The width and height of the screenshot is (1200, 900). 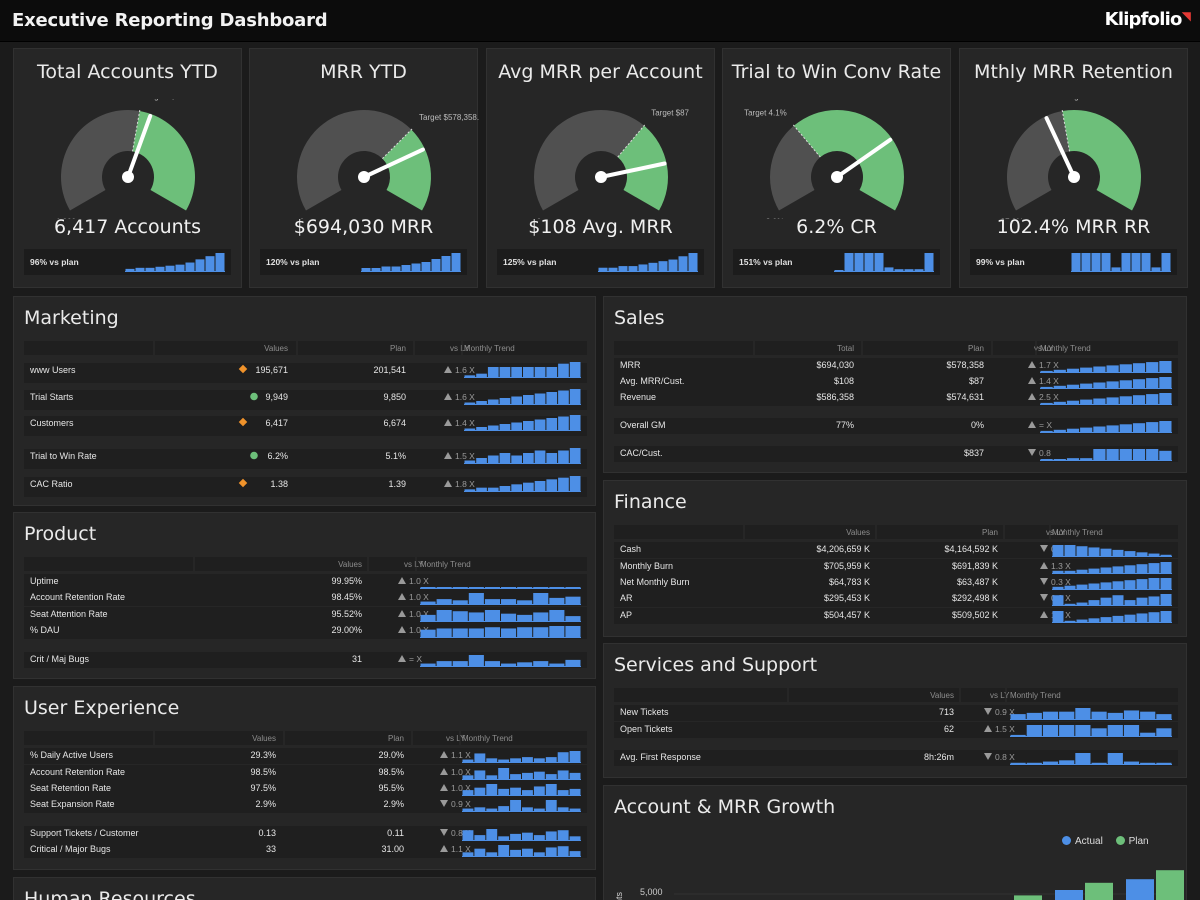 What do you see at coordinates (1138, 841) in the screenshot?
I see `legend-plan-label: Plan` at bounding box center [1138, 841].